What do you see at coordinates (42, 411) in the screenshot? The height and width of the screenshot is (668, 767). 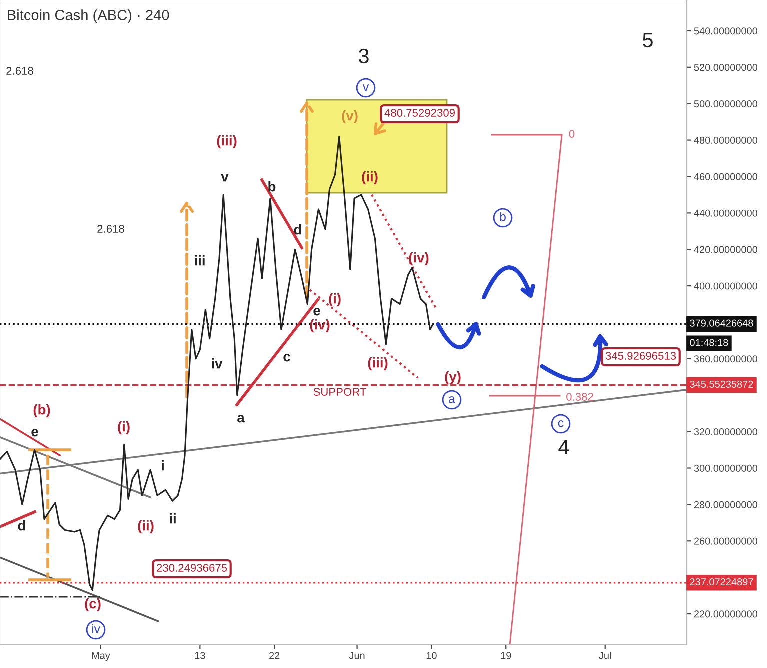 I see `annotation: (b)` at bounding box center [42, 411].